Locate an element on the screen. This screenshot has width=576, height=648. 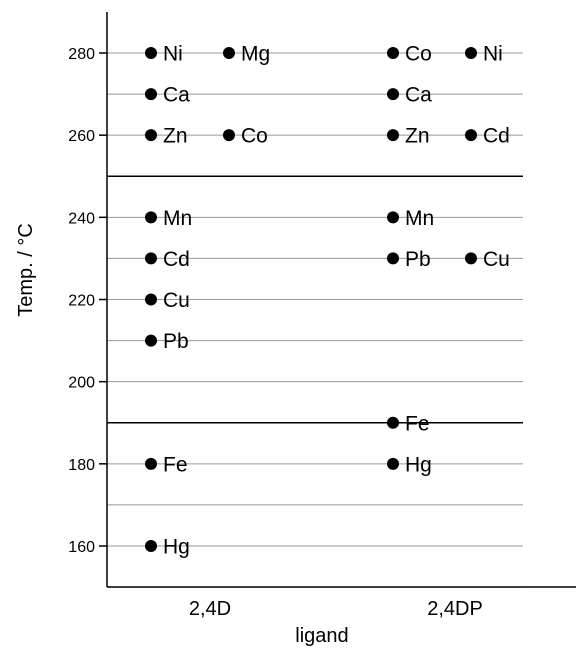
x-tick-labels: 2,4D 2,4DP is located at coordinates (336, 609).